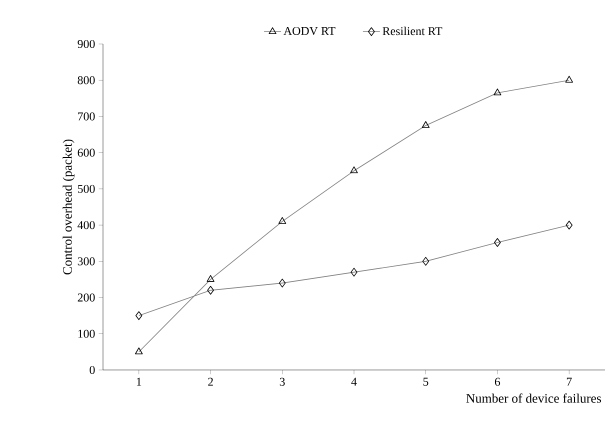  I want to click on y-tick-label: 800, so click(86, 80).